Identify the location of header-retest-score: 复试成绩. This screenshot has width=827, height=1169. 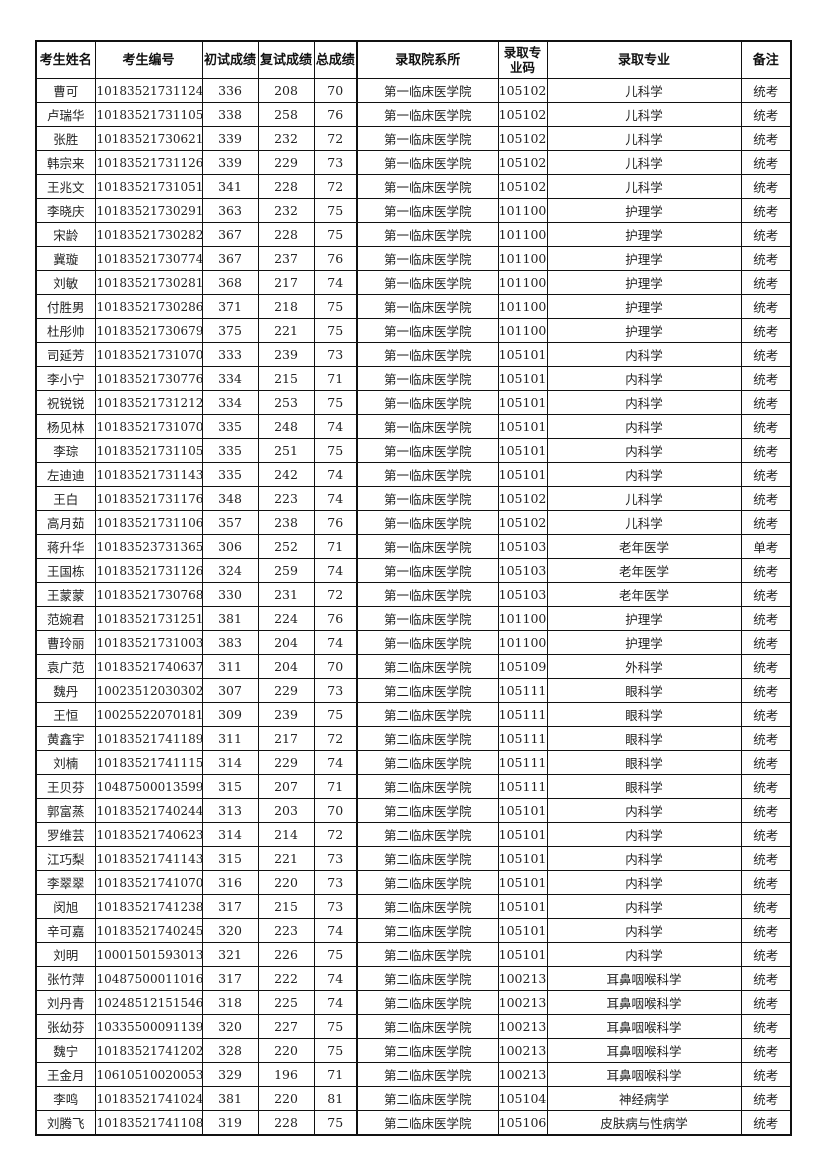
(286, 59).